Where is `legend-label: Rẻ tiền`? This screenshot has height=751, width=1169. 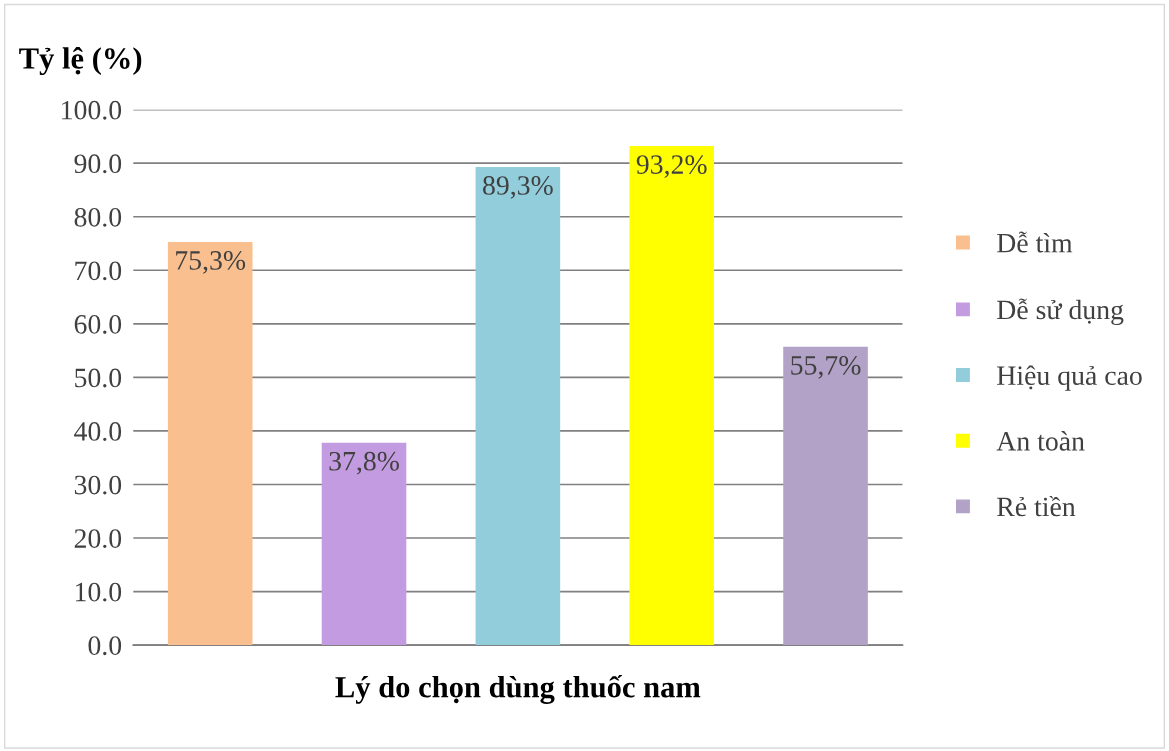
legend-label: Rẻ tiền is located at coordinates (1036, 506).